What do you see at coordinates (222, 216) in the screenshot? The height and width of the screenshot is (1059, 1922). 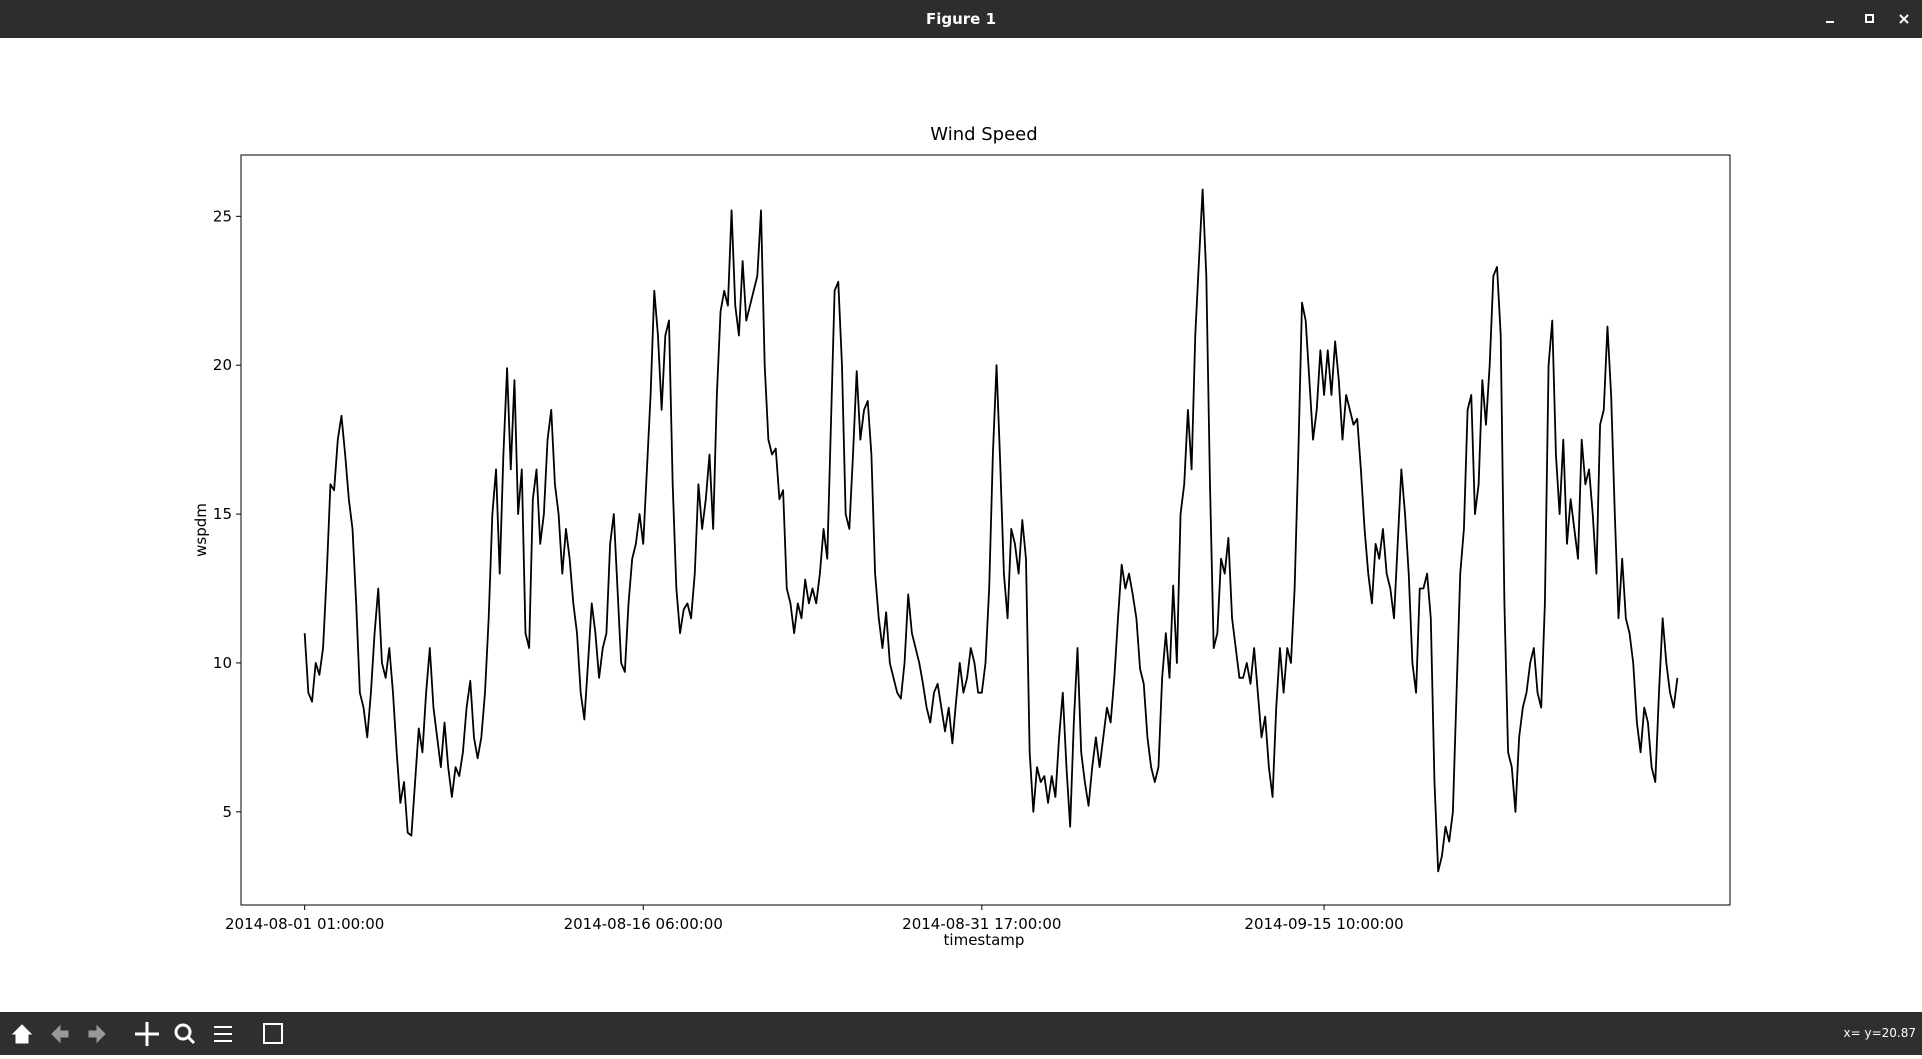 I see `y-tick-label: 25` at bounding box center [222, 216].